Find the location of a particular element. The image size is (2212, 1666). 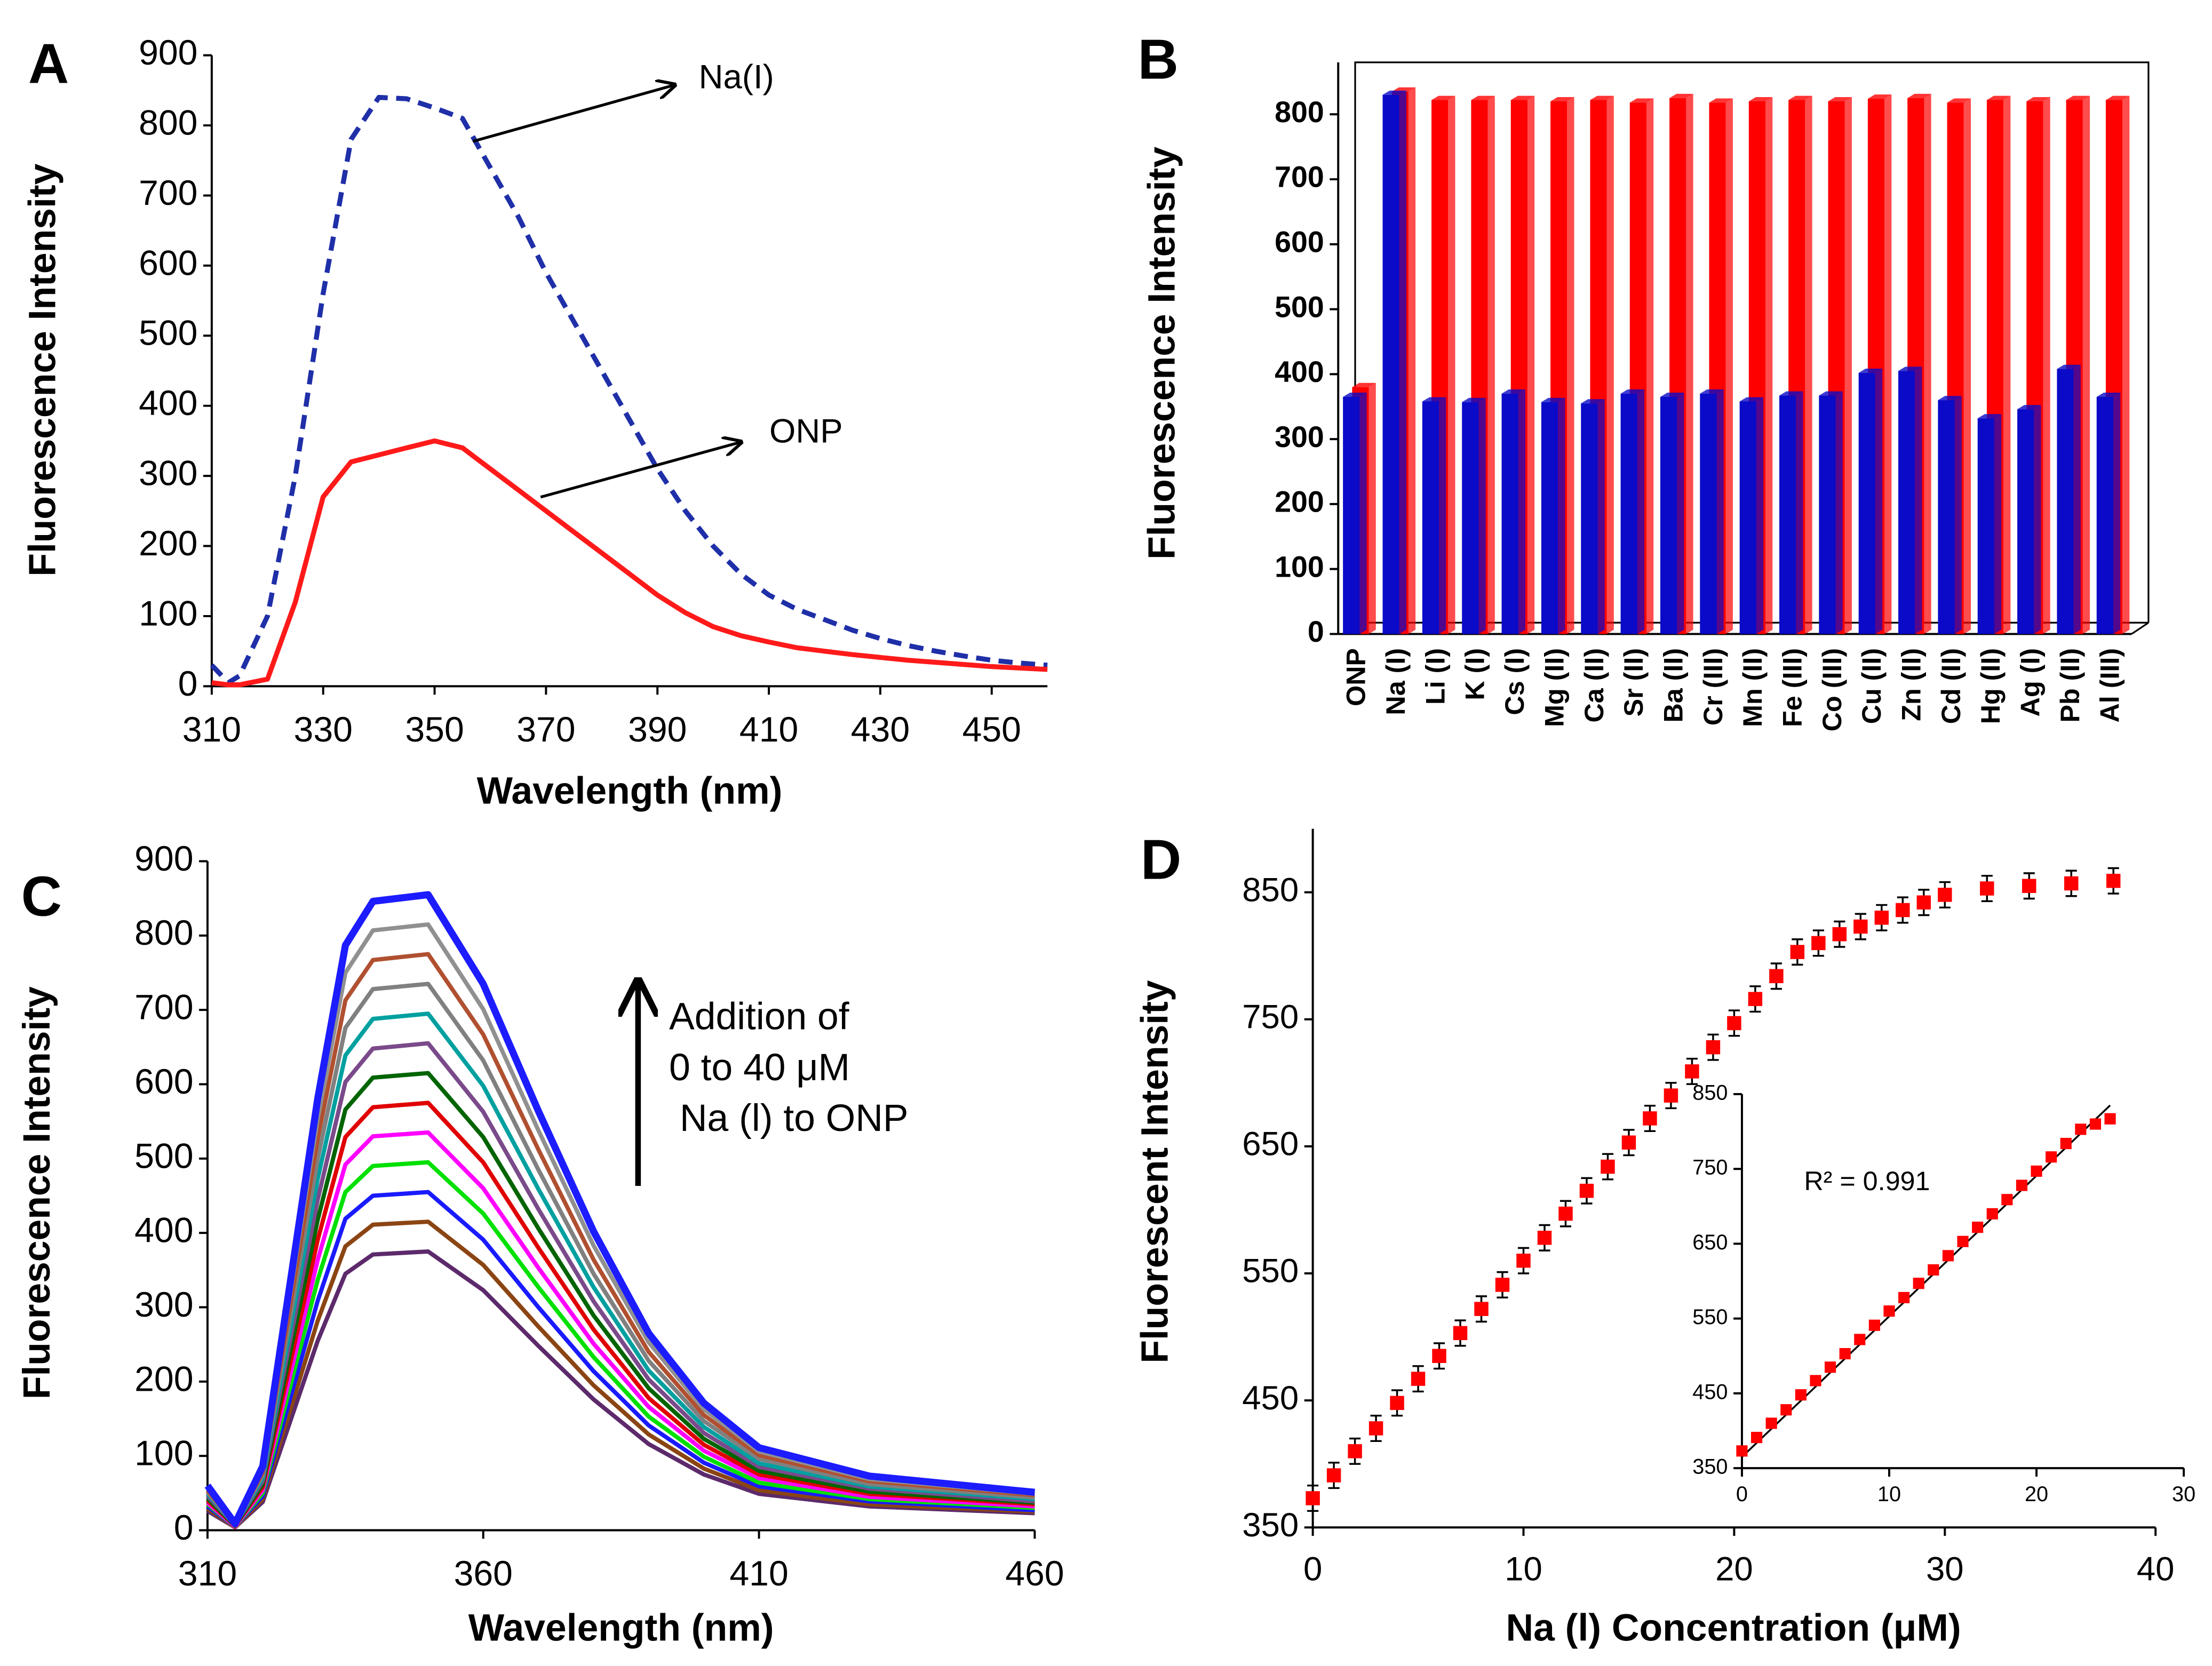

series-label: Na(I) is located at coordinates (736, 76).